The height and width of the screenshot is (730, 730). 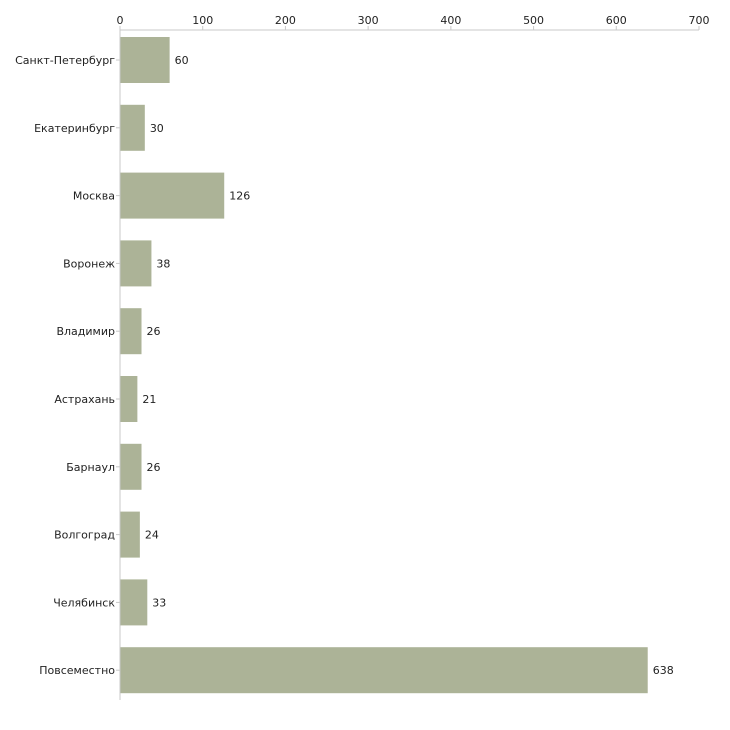 What do you see at coordinates (84, 399) in the screenshot?
I see `category-label: Астрахань` at bounding box center [84, 399].